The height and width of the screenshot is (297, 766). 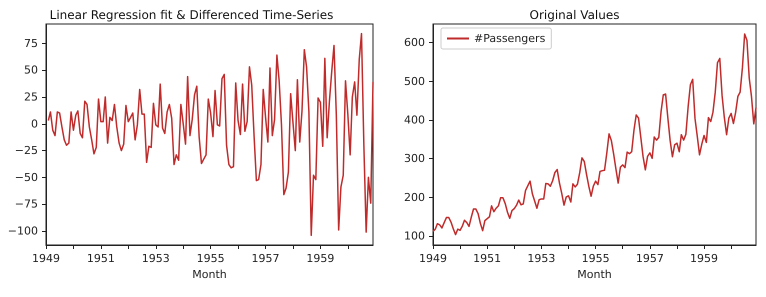 I want to click on y-tick-label: 25, so click(x=31, y=97).